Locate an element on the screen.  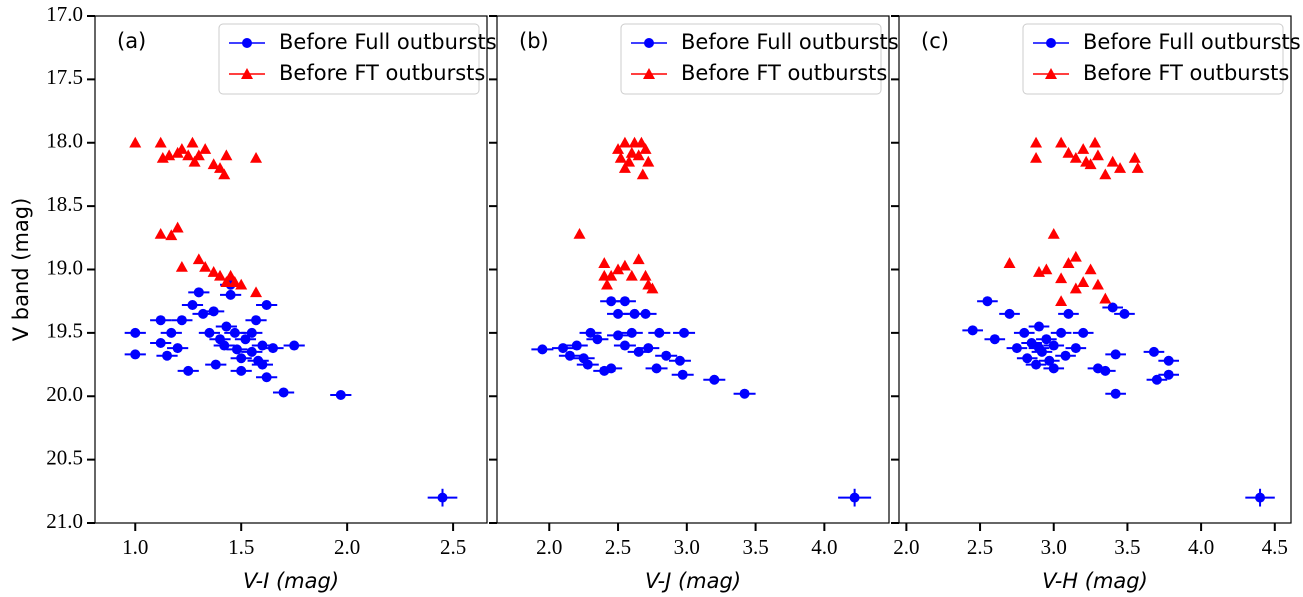
x-tick-label: 4.5 is located at coordinates (1275, 547).